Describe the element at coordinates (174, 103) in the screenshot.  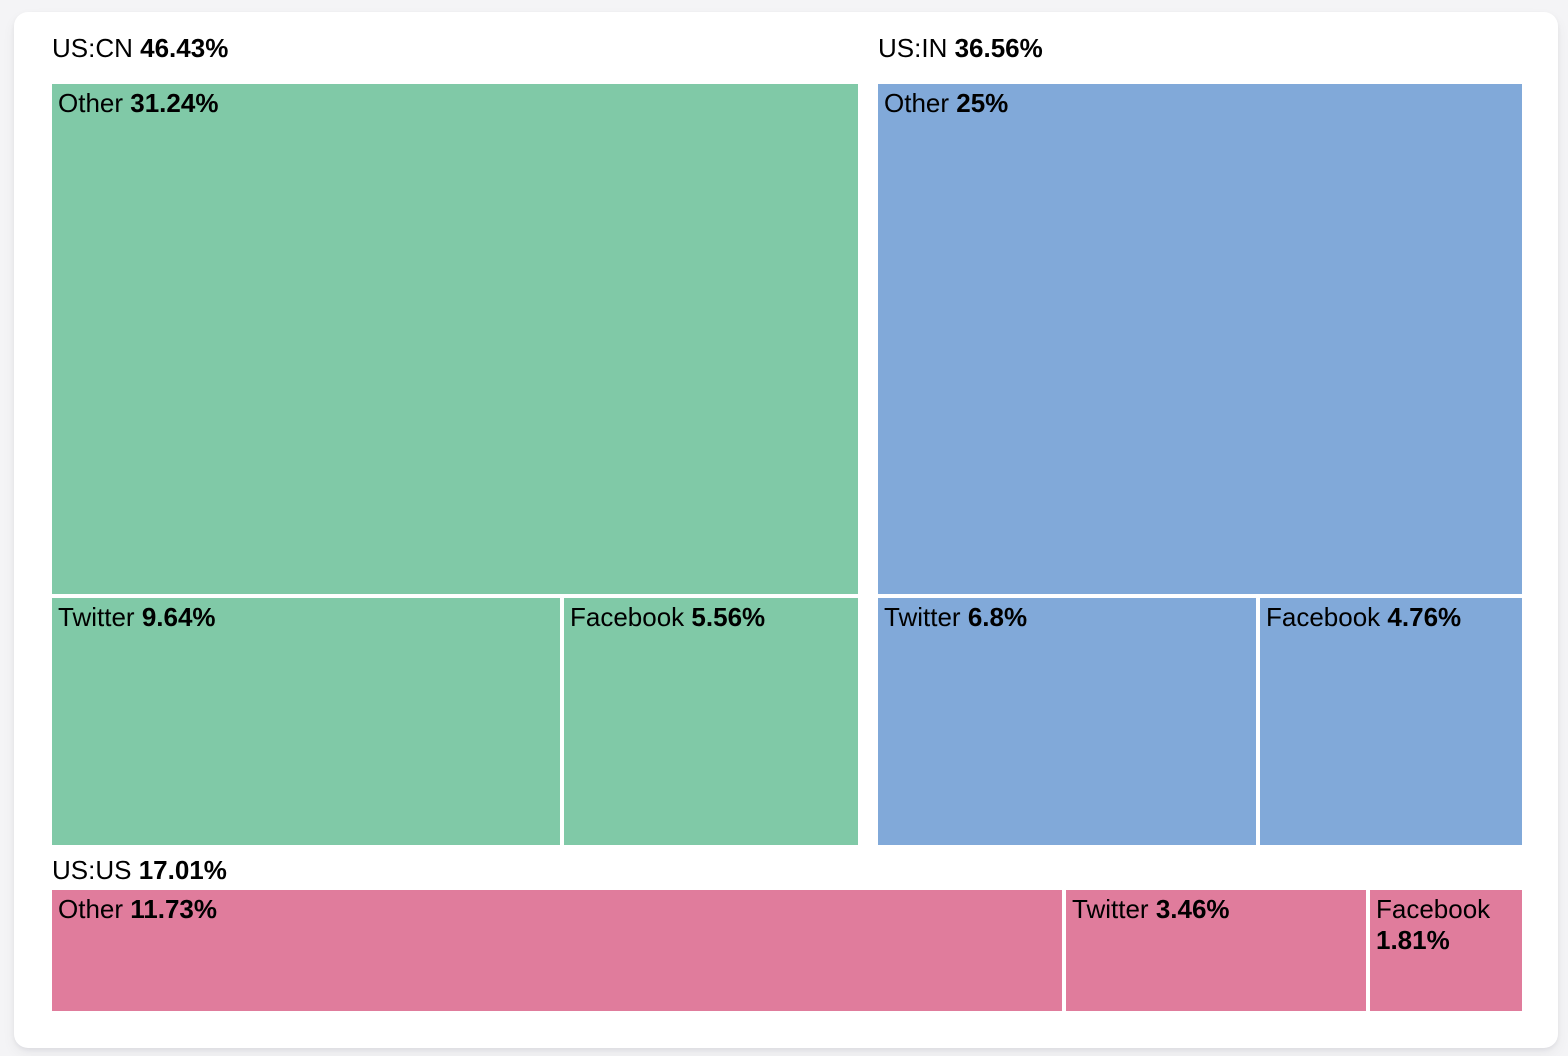
I see `cell-value: 31.24%` at that location.